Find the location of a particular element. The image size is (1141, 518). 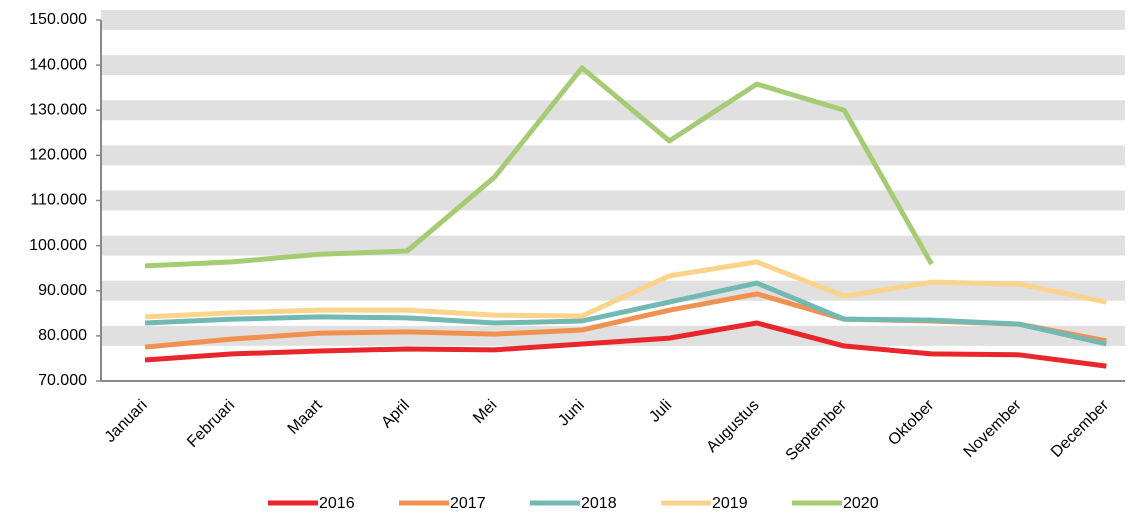

x-tick-label: December is located at coordinates (1080, 428).